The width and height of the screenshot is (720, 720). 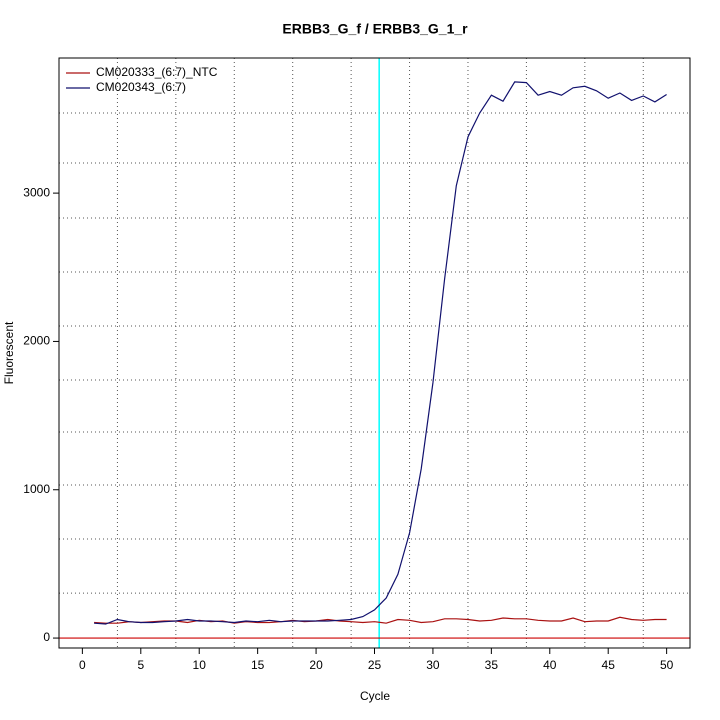 What do you see at coordinates (82, 665) in the screenshot?
I see `x-tick-label: 0` at bounding box center [82, 665].